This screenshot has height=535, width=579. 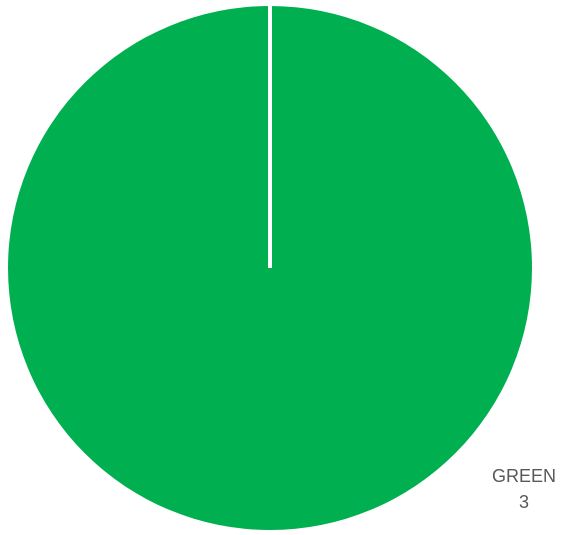 What do you see at coordinates (523, 476) in the screenshot?
I see `data-label-category: GREEN` at bounding box center [523, 476].